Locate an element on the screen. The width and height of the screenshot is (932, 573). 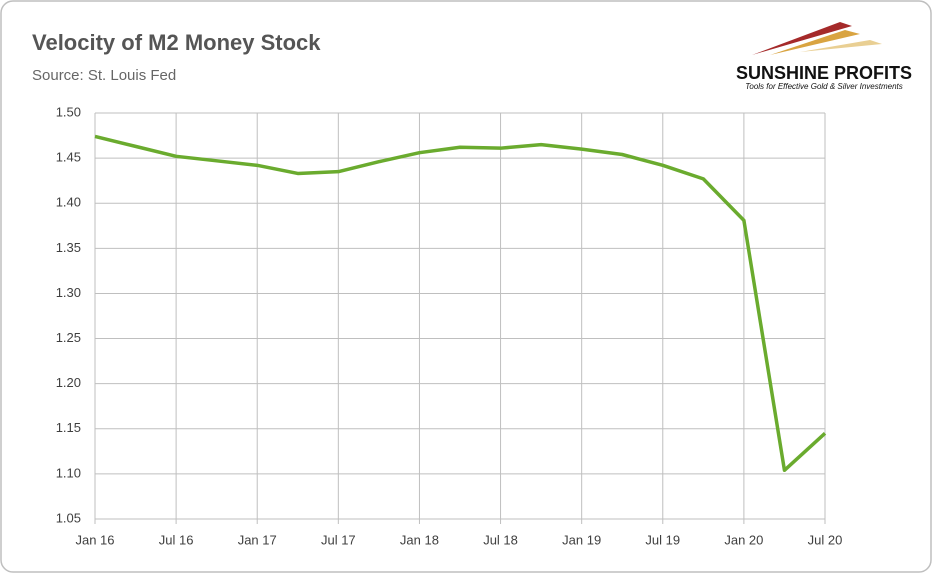
x-tick-label: Jul 16 is located at coordinates (176, 539).